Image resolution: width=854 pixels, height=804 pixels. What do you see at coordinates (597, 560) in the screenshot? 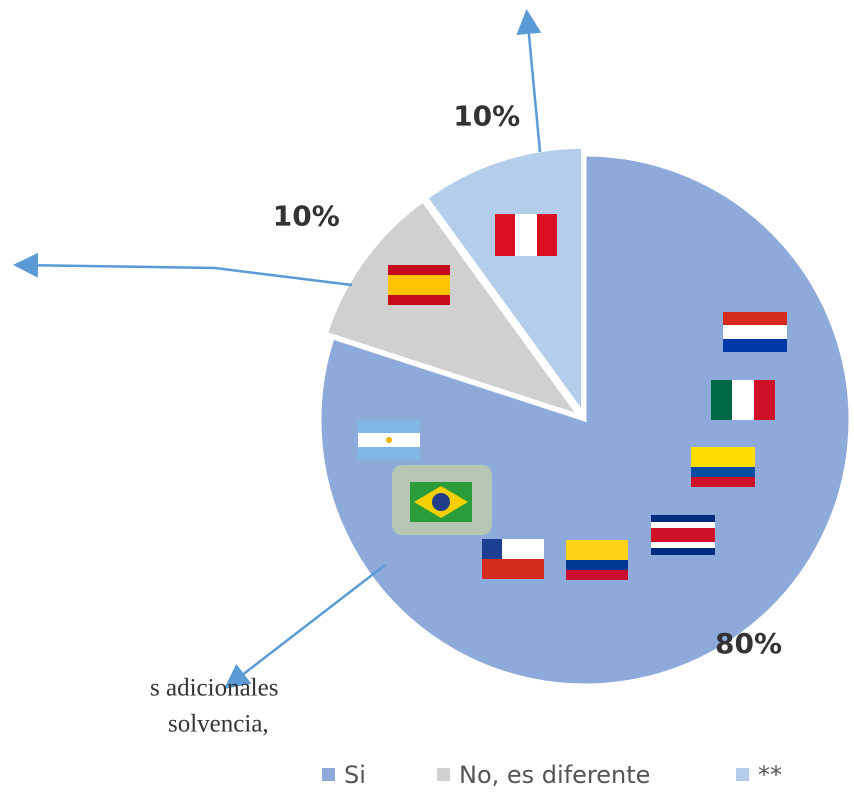
I see `flag-colombia` at bounding box center [597, 560].